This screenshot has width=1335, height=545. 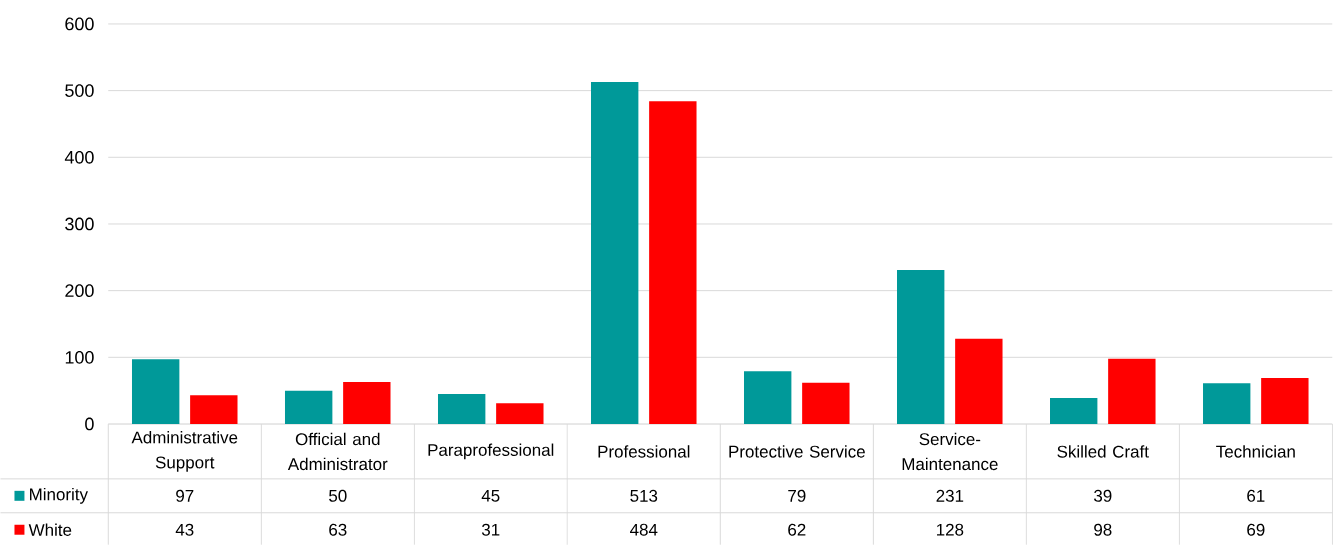 What do you see at coordinates (1103, 451) in the screenshot?
I see `x-tick-label: Skilled Craft` at bounding box center [1103, 451].